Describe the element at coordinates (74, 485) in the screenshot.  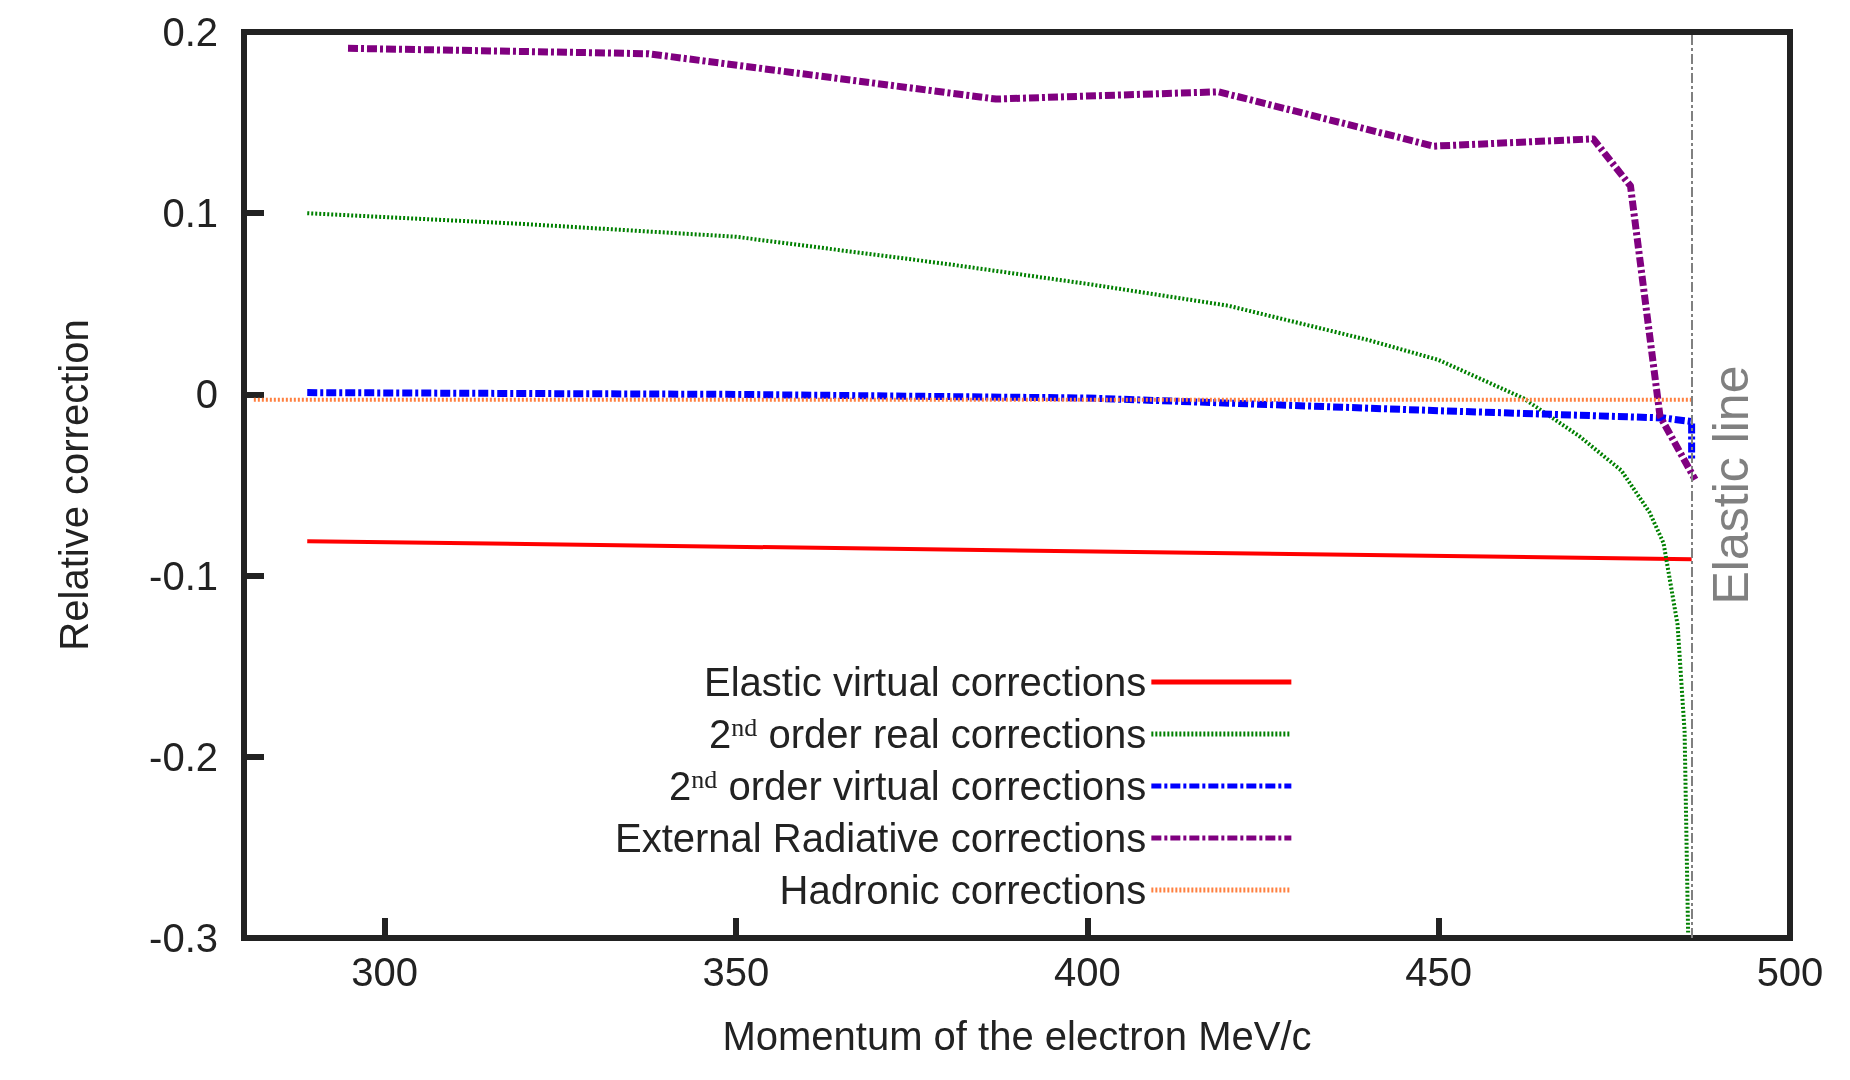
I see `y-axis-title: Relative correction` at that location.